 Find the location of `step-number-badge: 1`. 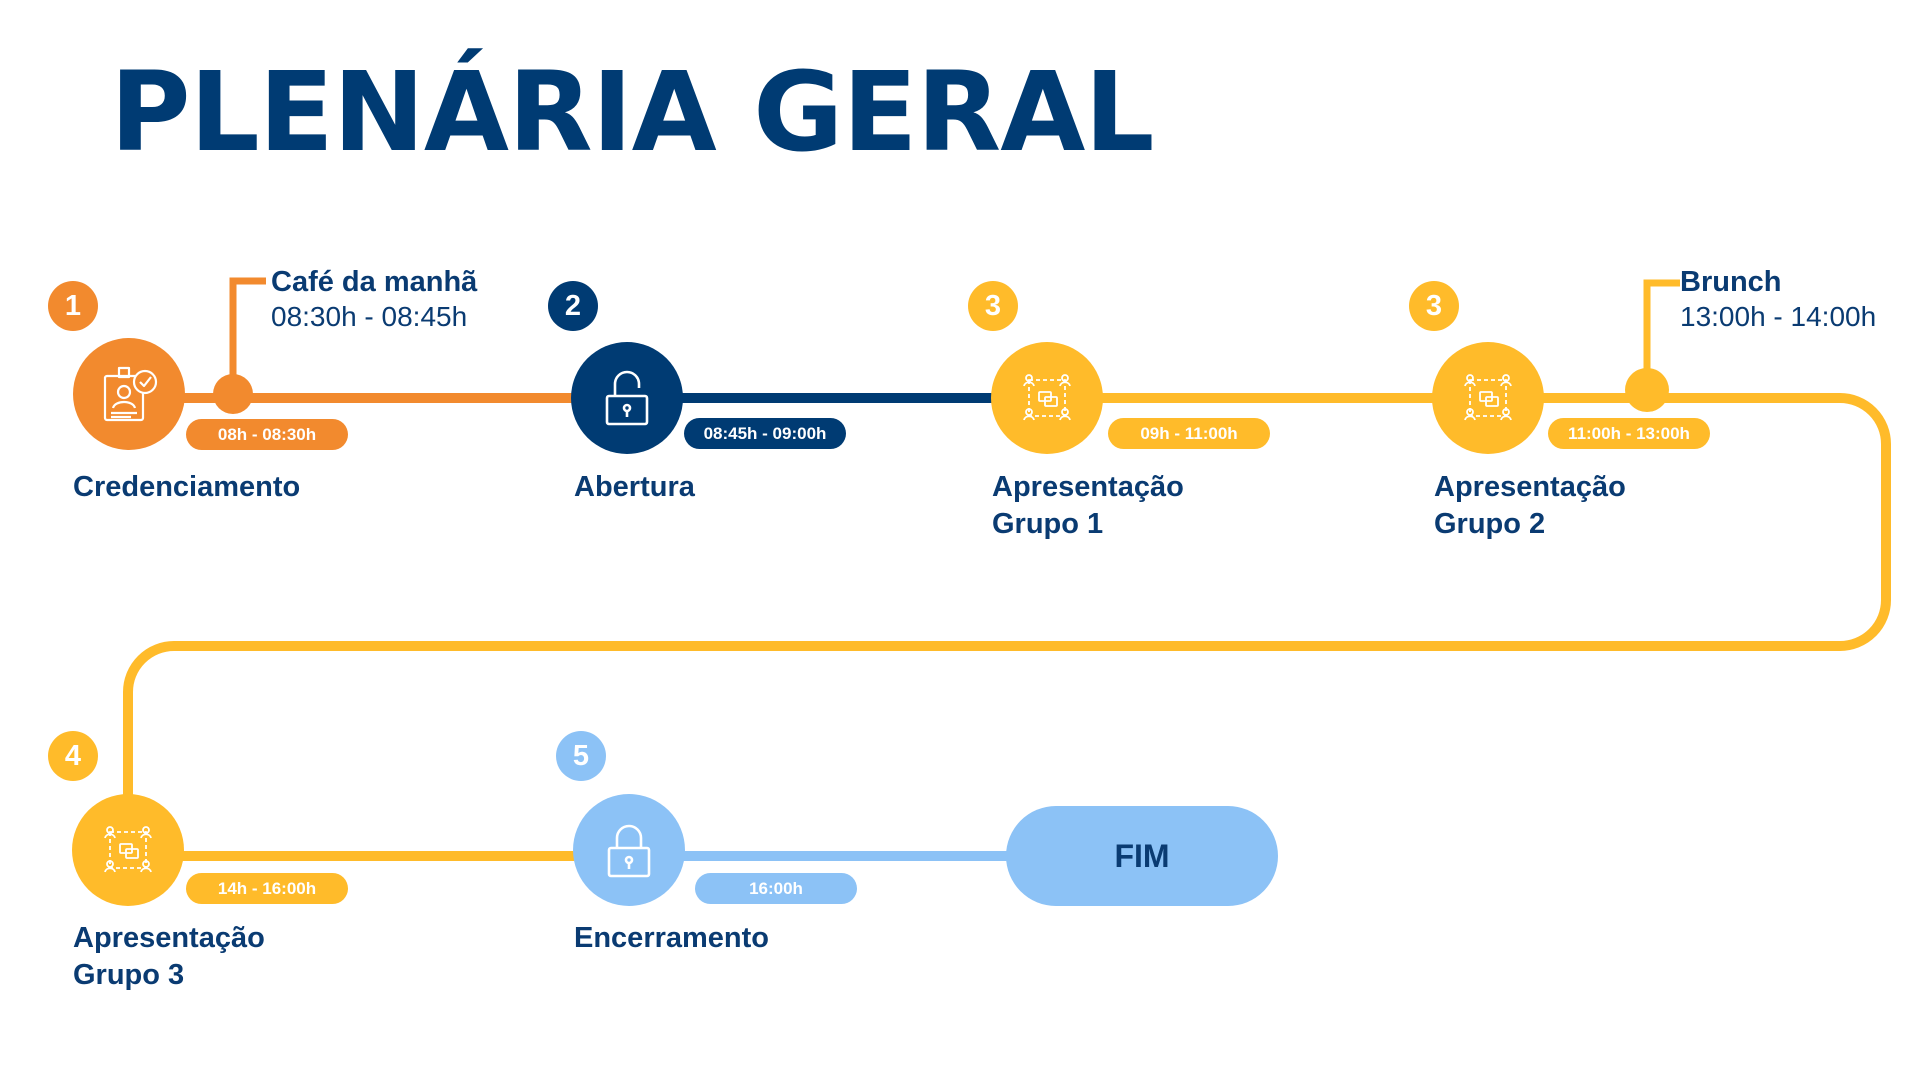

step-number-badge: 1 is located at coordinates (73, 306).